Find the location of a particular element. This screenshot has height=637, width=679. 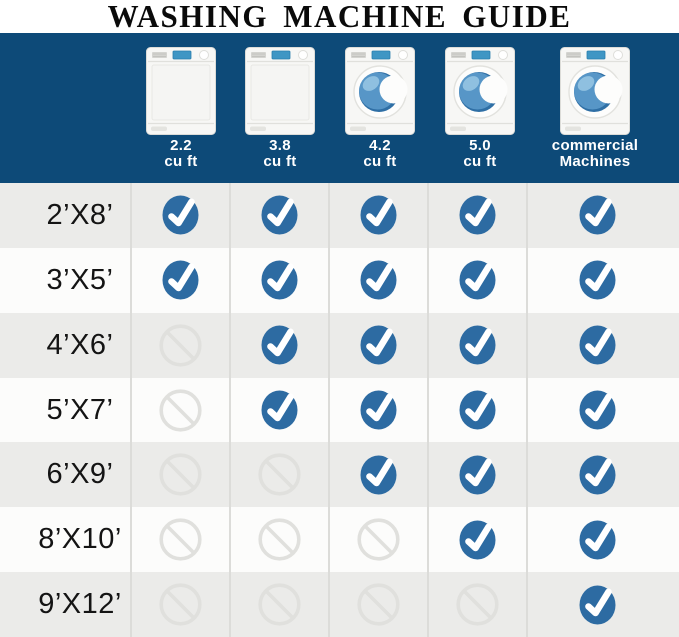

table-row: 8’X10’ is located at coordinates (339, 540).